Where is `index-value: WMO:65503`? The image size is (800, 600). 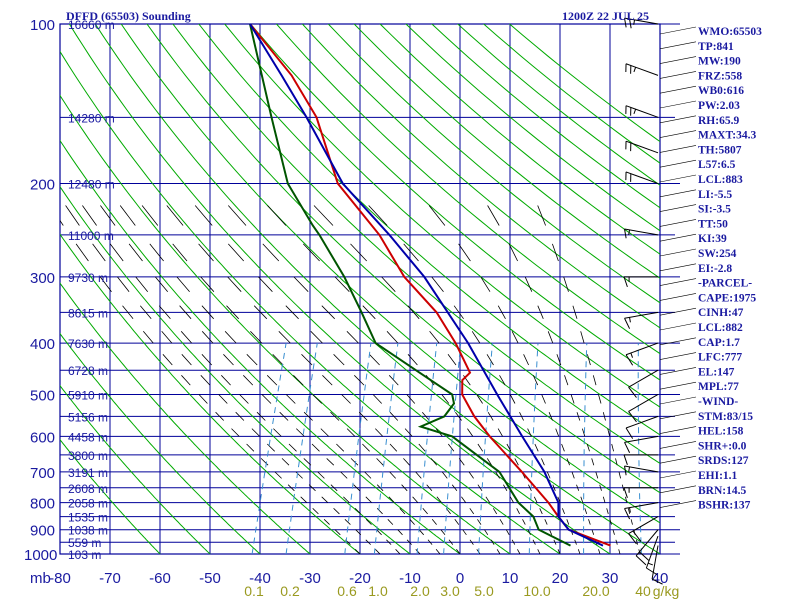 index-value: WMO:65503 is located at coordinates (730, 32).